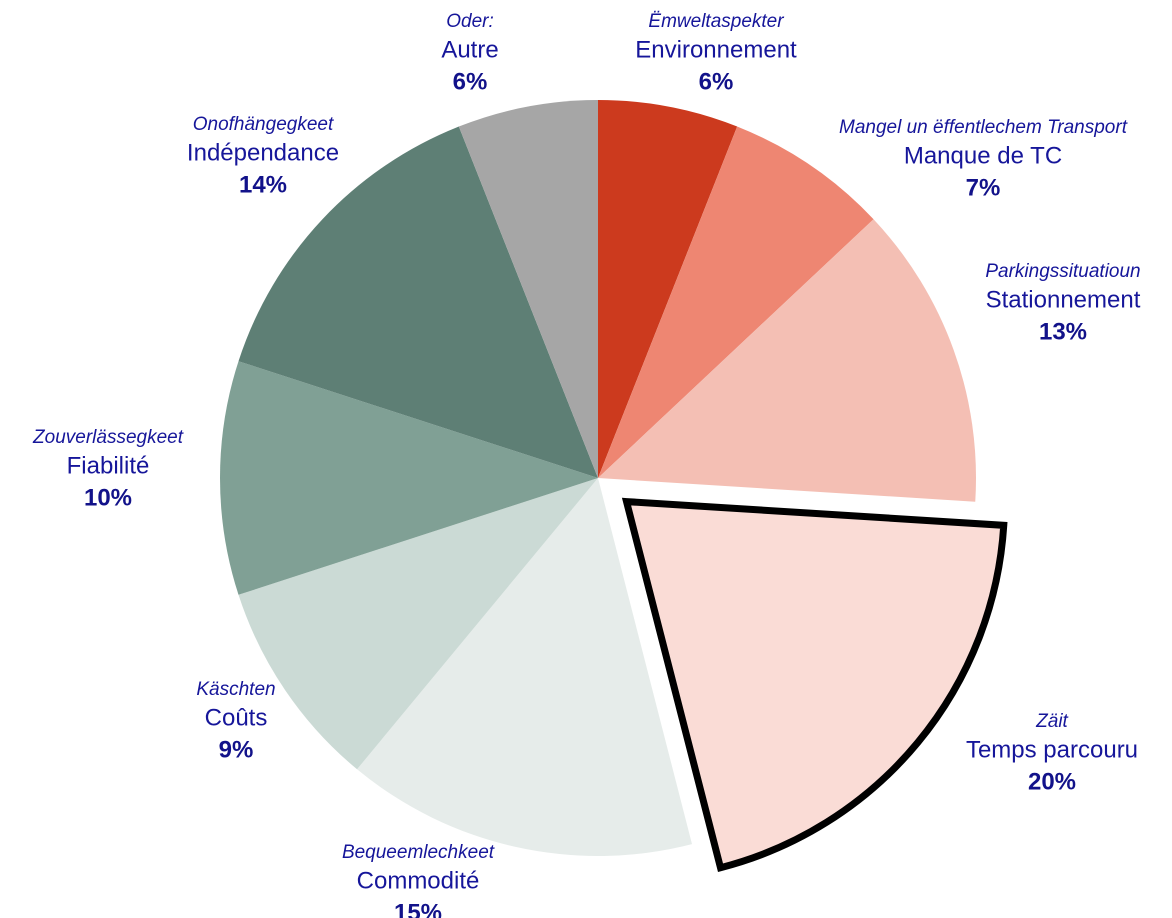 This screenshot has height=918, width=1172. I want to click on label-lu: Parkingssituatioun, so click(1062, 271).